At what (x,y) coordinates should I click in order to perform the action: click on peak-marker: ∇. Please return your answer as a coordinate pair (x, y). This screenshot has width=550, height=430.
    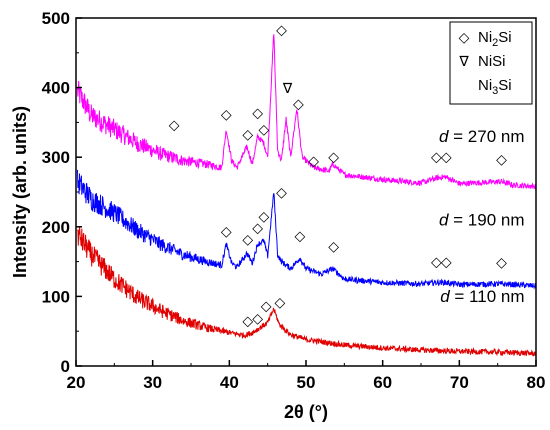
    Looking at the image, I should click on (287, 89).